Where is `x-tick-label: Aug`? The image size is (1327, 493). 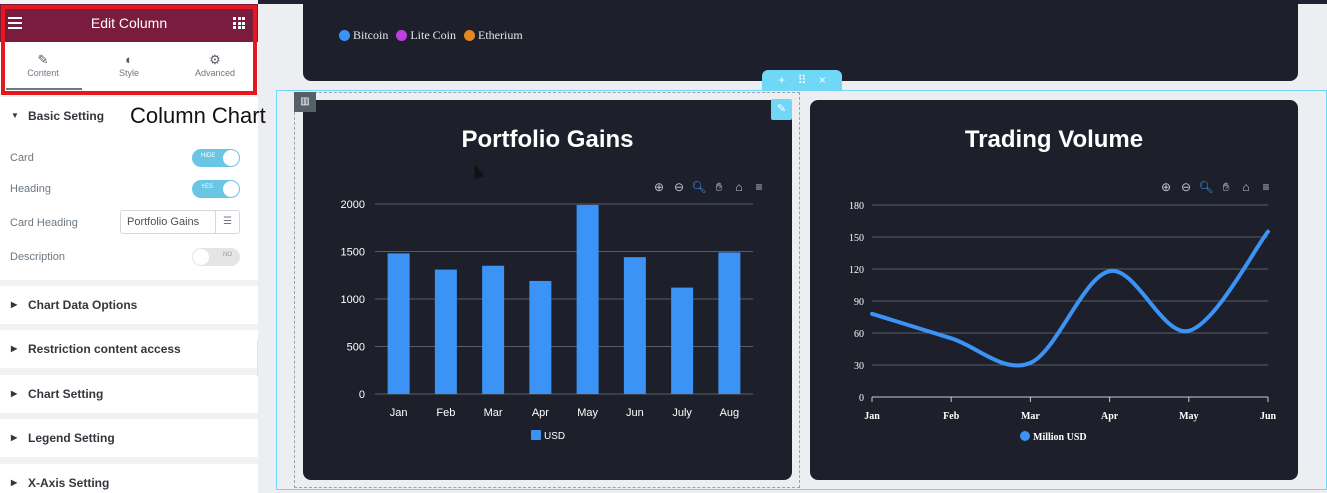
x-tick-label: Aug is located at coordinates (730, 413).